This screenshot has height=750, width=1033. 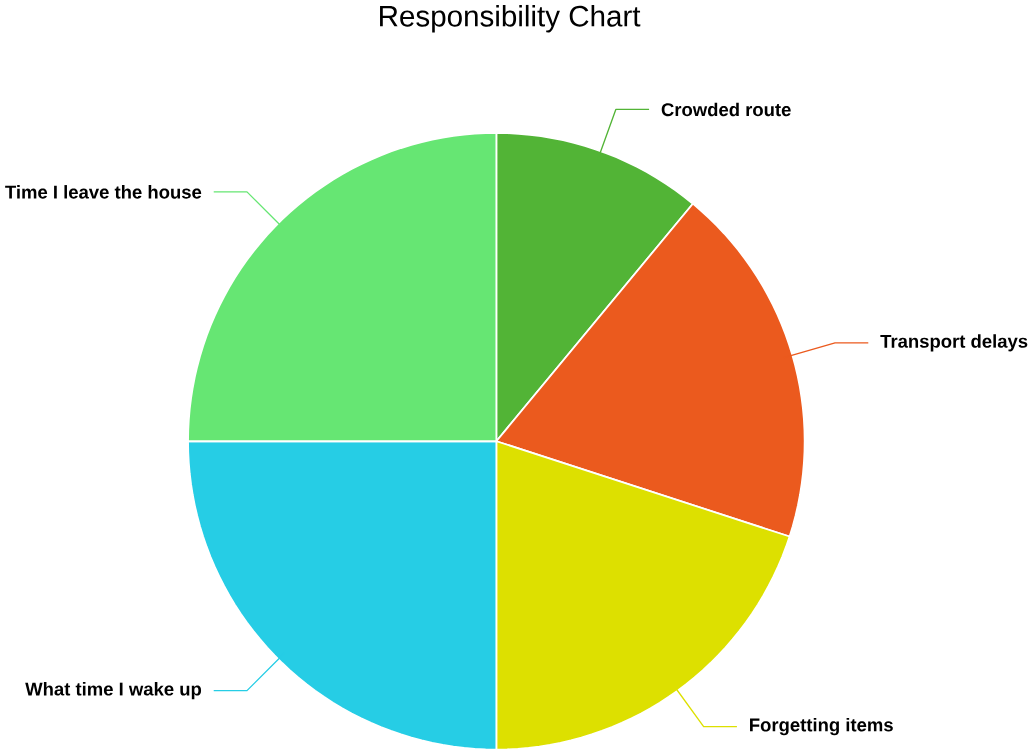 I want to click on slice-label: What time I wake up, so click(x=113, y=690).